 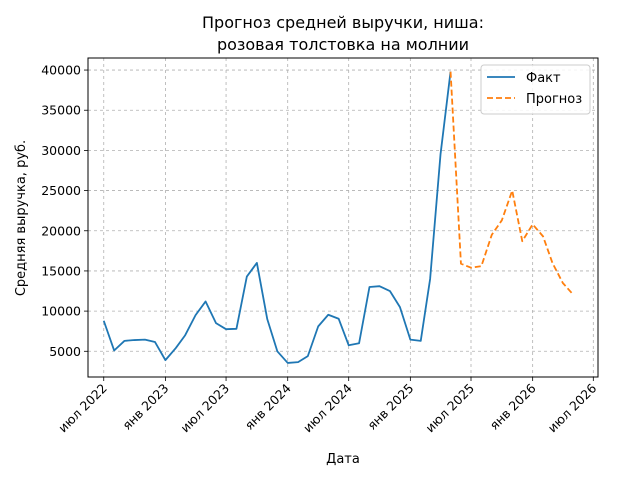 What do you see at coordinates (64, 211) in the screenshot?
I see `y-axis: 5000 10000 15000 20000 25000 30000 35000 40000` at bounding box center [64, 211].